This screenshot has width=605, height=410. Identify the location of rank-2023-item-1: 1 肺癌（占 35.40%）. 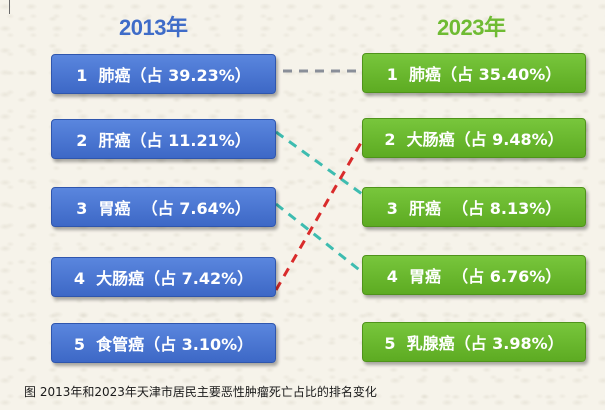
(474, 73).